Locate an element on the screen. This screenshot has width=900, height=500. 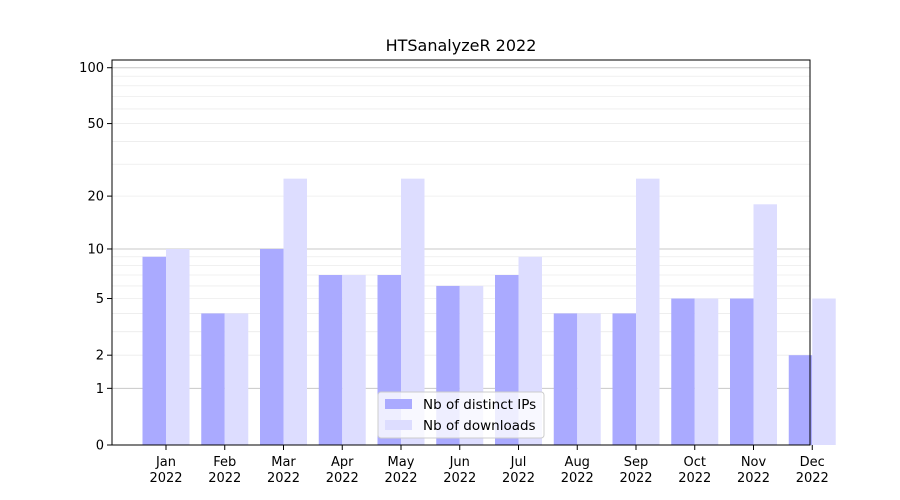
x-tick-label-month: Jul is located at coordinates (518, 462).